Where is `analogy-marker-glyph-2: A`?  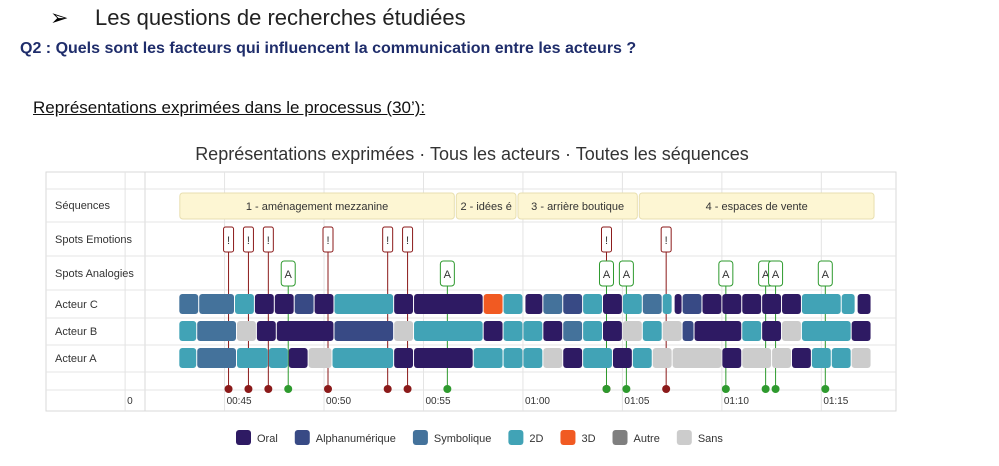 analogy-marker-glyph-2: A is located at coordinates (607, 275).